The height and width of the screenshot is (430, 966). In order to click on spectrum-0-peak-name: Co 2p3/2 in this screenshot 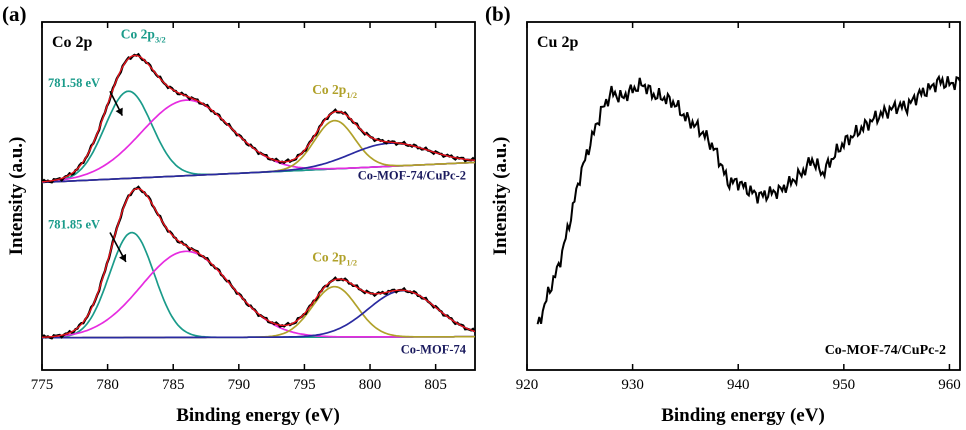, I will do `click(143, 36)`.